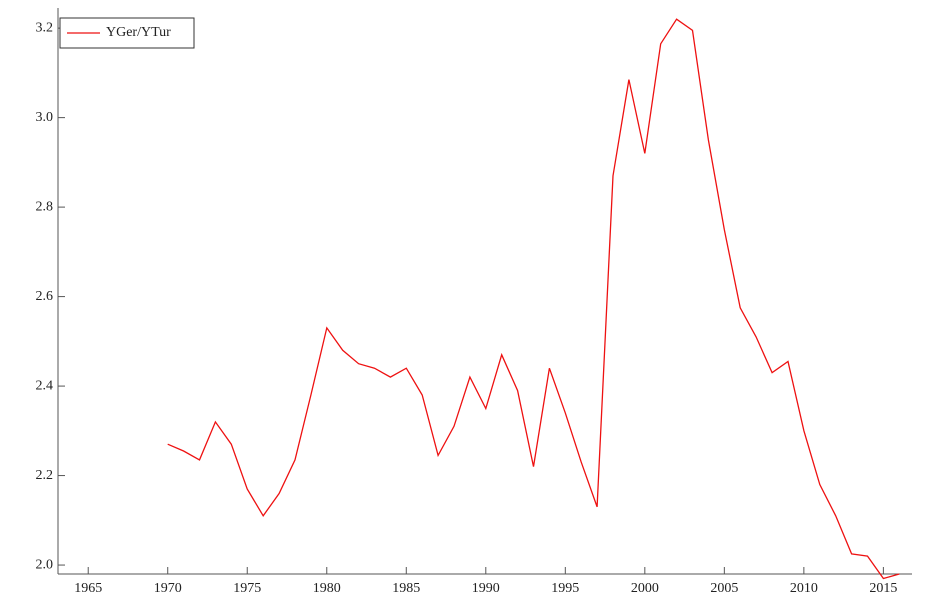  What do you see at coordinates (486, 588) in the screenshot?
I see `x-tick-label: 1990` at bounding box center [486, 588].